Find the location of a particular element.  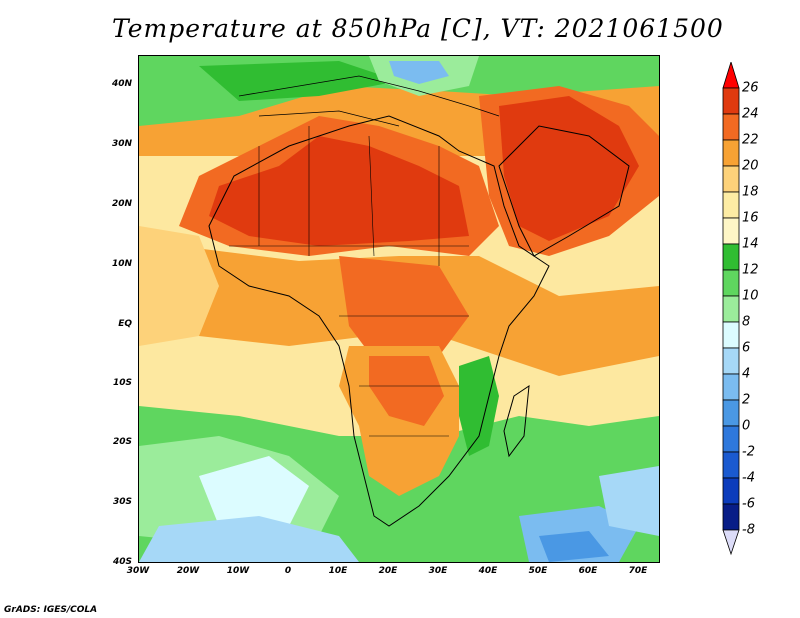

colorbar-label: 4 is located at coordinates (746, 374).